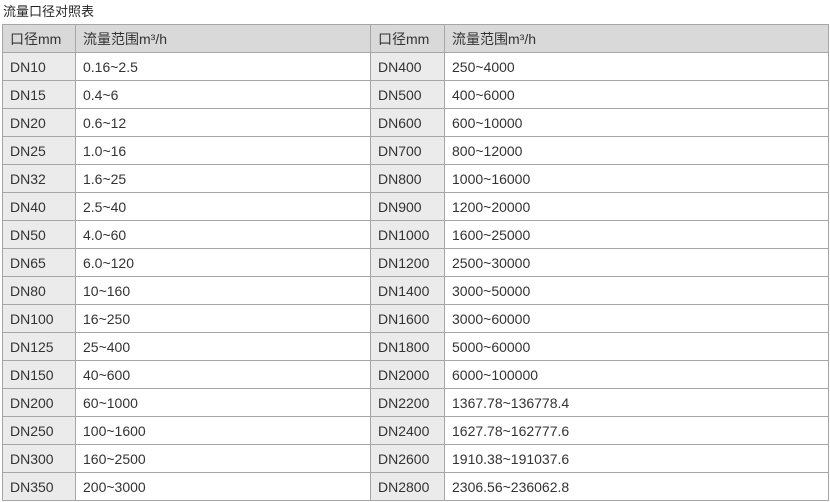 Image resolution: width=830 pixels, height=502 pixels. Describe the element at coordinates (636, 38) in the screenshot. I see `header-flow-range-right: 流量范围m³/h` at that location.